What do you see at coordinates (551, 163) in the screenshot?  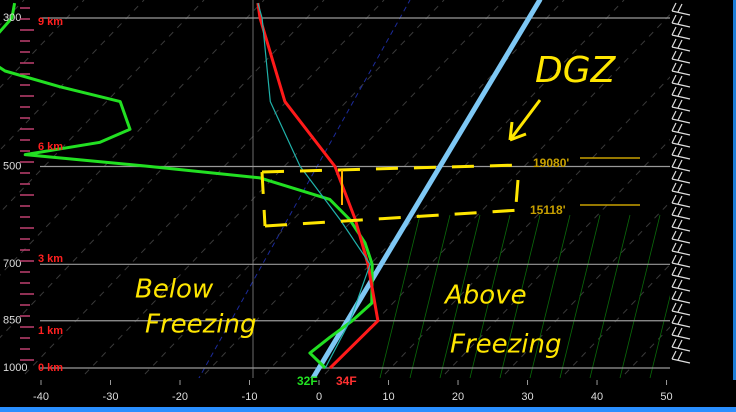 I see `dgz-label: 19080'` at bounding box center [551, 163].